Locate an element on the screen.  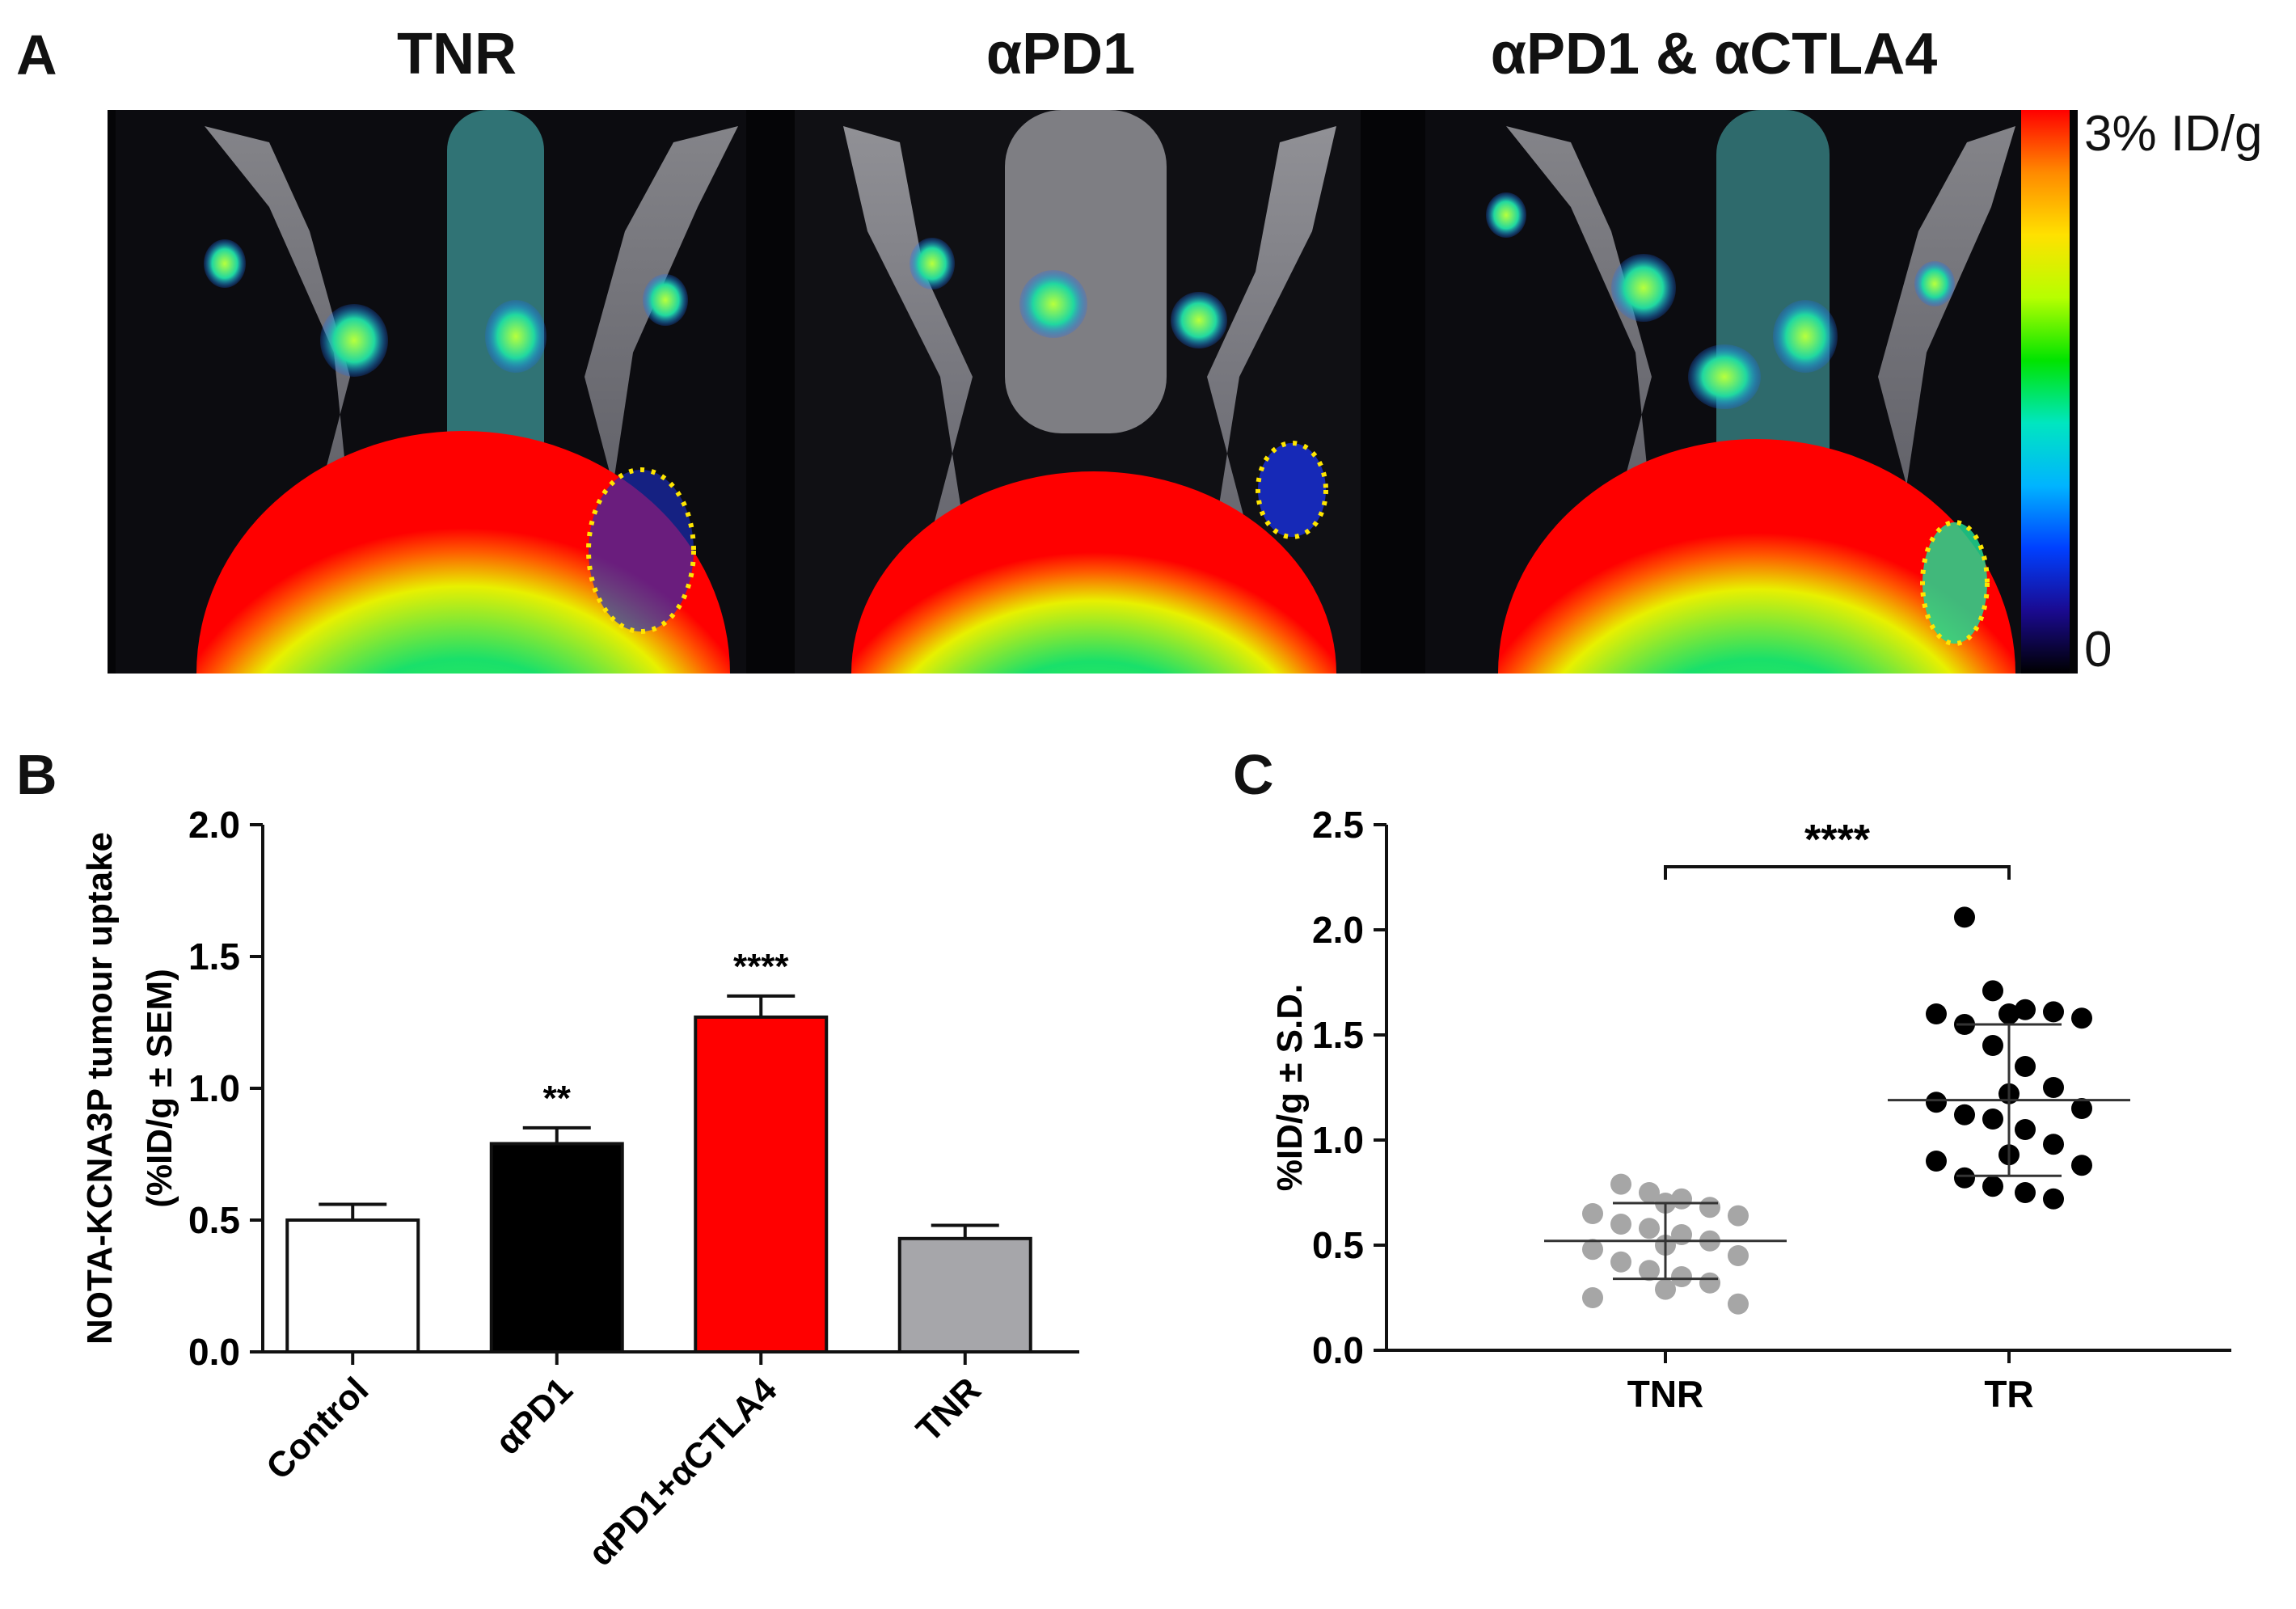
panel-a-letter: A is located at coordinates (36, 55).